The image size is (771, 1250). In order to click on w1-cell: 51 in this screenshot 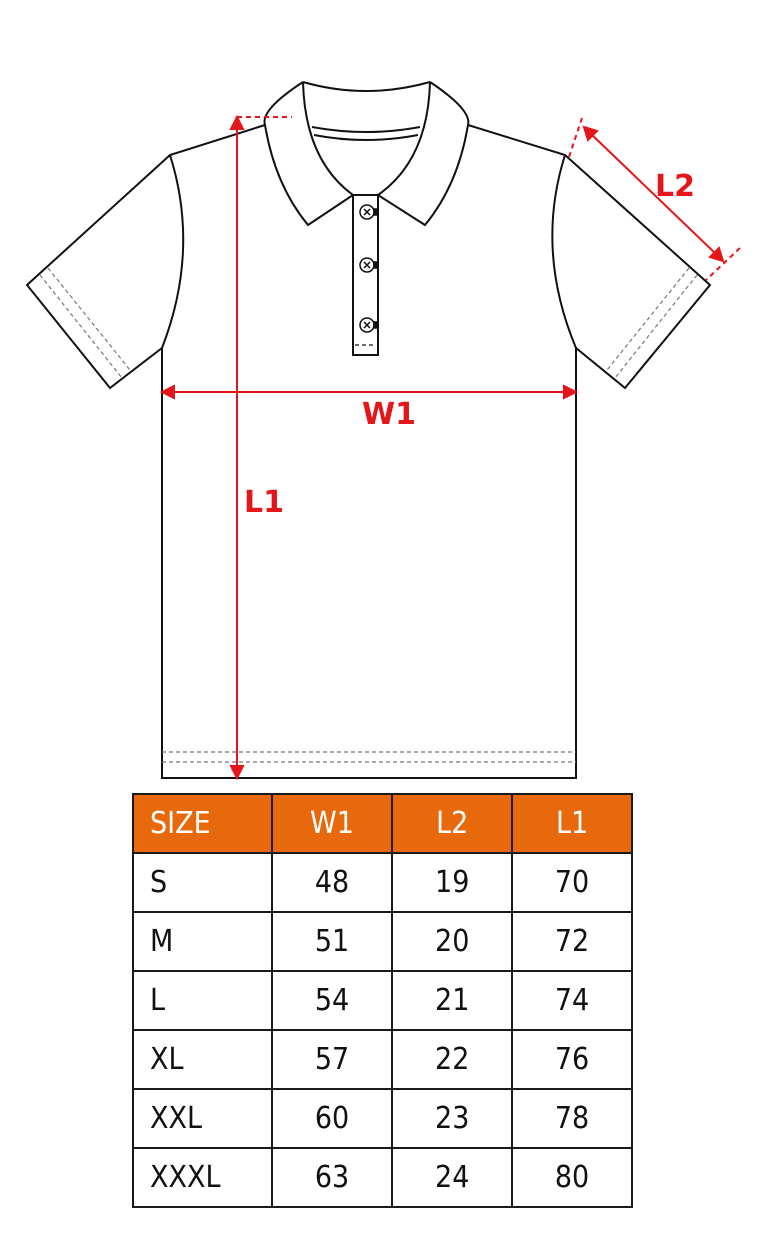, I will do `click(332, 941)`.